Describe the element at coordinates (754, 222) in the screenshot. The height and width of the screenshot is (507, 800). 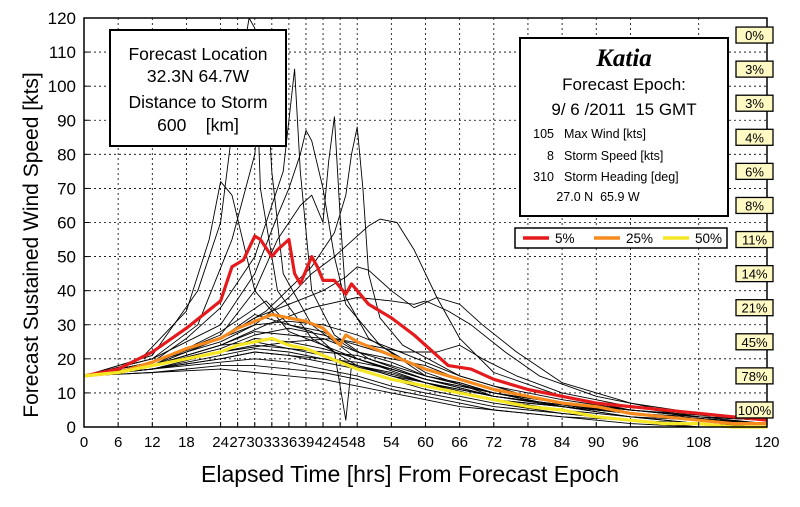
I see `probability-column: 0% 3% 3% 4% 6% 8% 11% 14% 21% 45% 78% 100%` at that location.